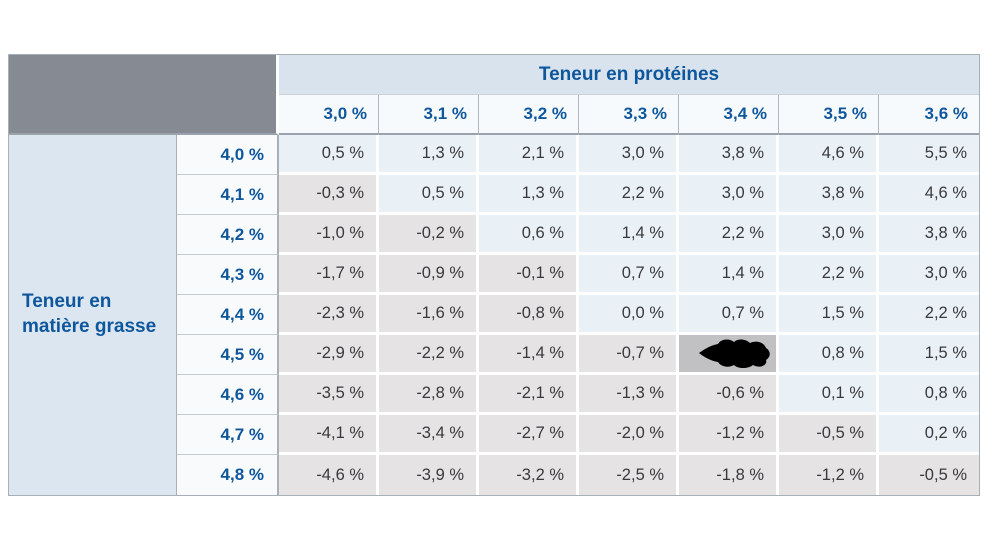 The width and height of the screenshot is (992, 558). What do you see at coordinates (329, 275) in the screenshot?
I see `value-cell: -1,7 %` at bounding box center [329, 275].